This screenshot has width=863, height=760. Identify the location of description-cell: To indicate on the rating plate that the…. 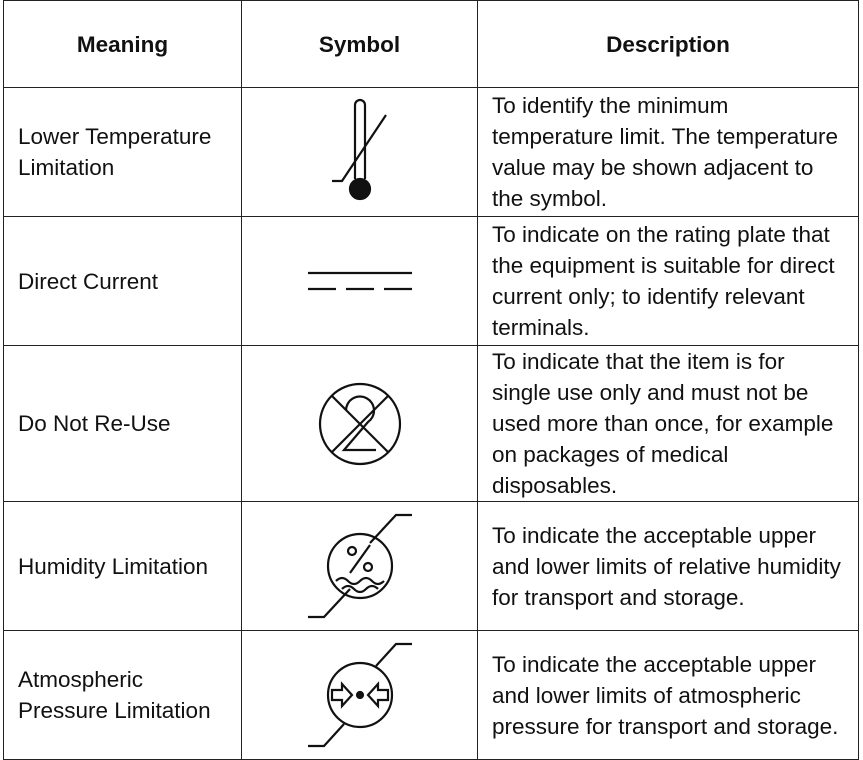
(668, 281).